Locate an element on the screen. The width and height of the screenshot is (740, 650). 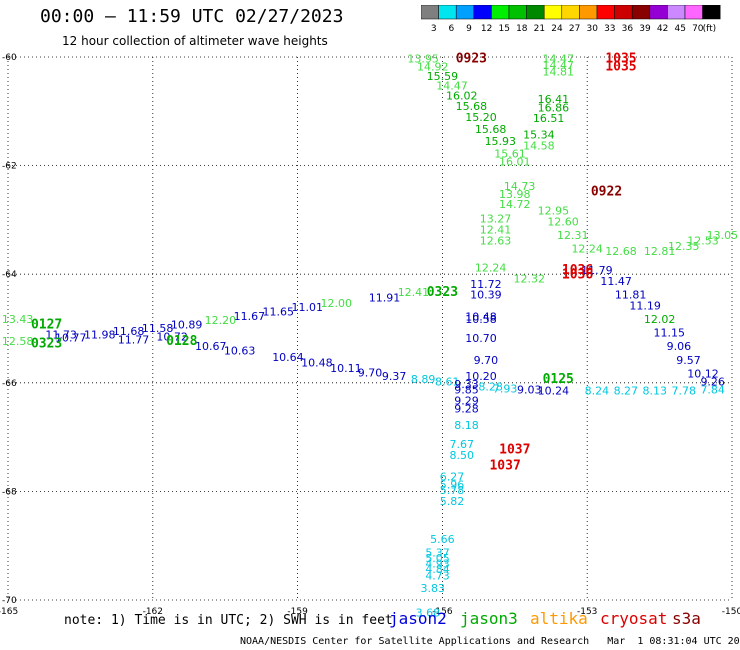
swh-label: 4.93 is located at coordinates (437, 563).